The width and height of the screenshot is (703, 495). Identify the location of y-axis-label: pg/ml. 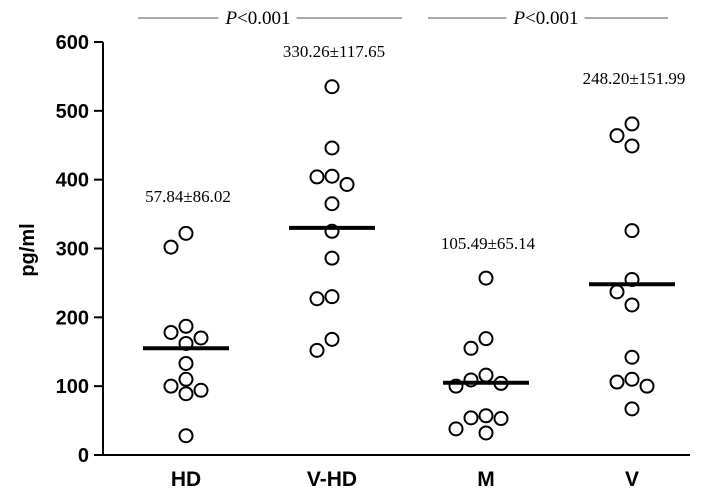
(28, 249).